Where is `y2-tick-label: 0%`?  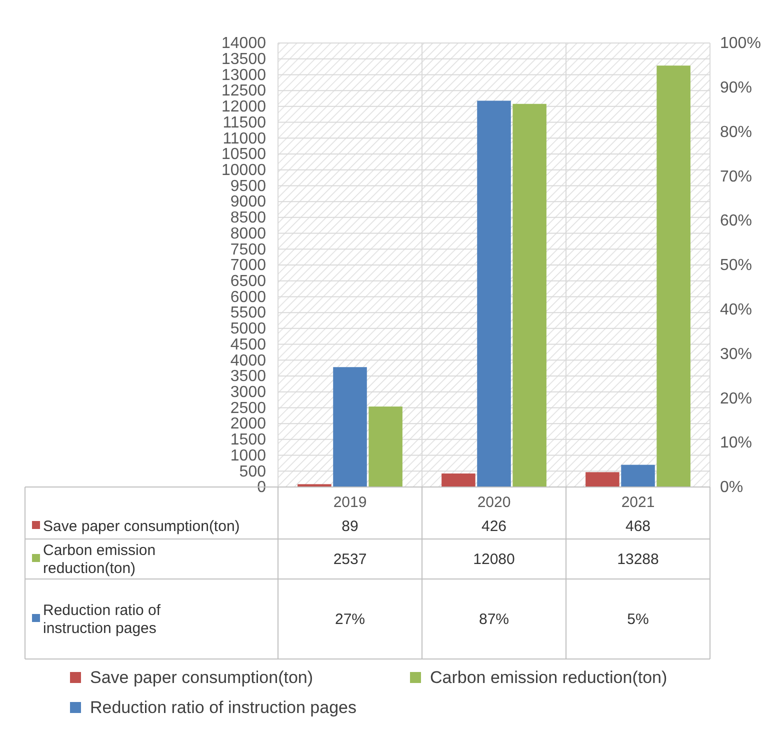 y2-tick-label: 0% is located at coordinates (732, 487).